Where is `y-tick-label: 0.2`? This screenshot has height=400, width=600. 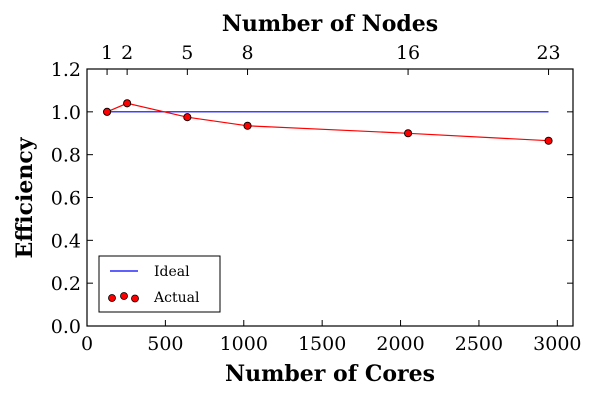 y-tick-label: 0.2 is located at coordinates (66, 284).